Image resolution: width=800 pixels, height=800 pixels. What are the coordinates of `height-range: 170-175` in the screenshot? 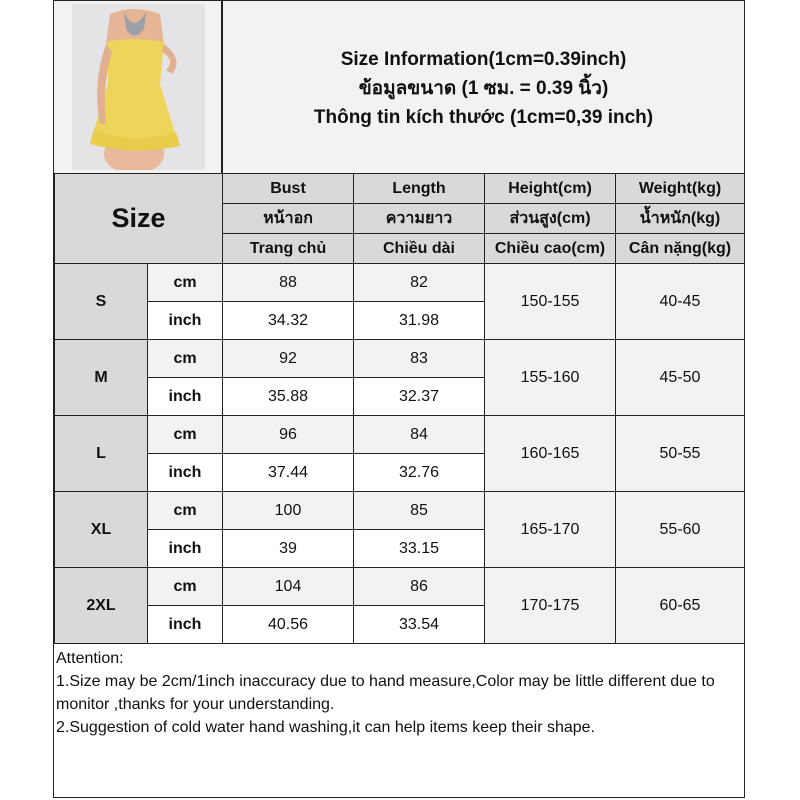 It's located at (550, 605).